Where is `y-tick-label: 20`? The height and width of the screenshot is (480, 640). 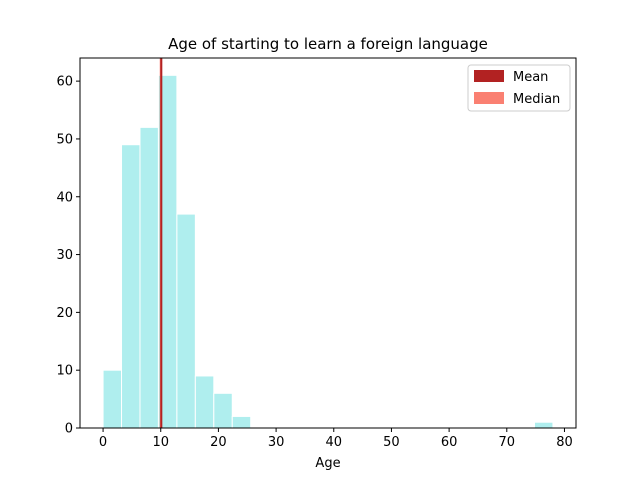
y-tick-label: 20 is located at coordinates (64, 313).